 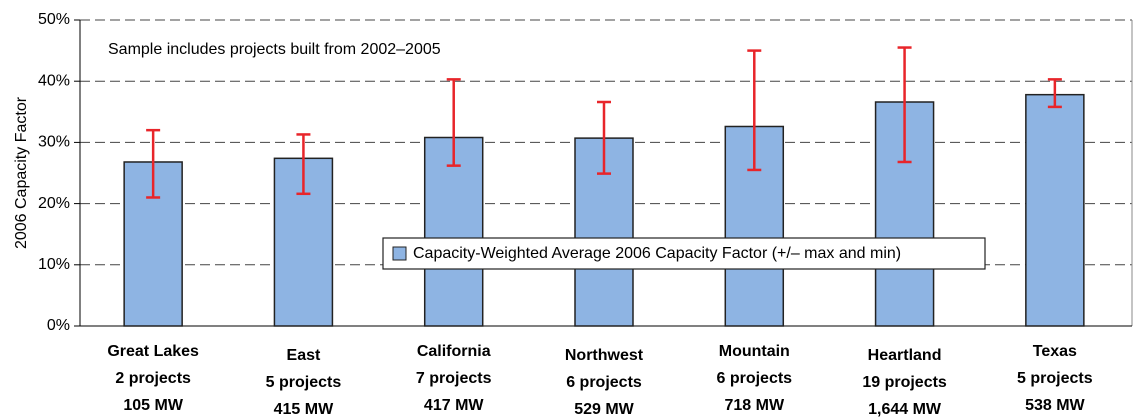 I want to click on x-tick-label: East, so click(x=304, y=355).